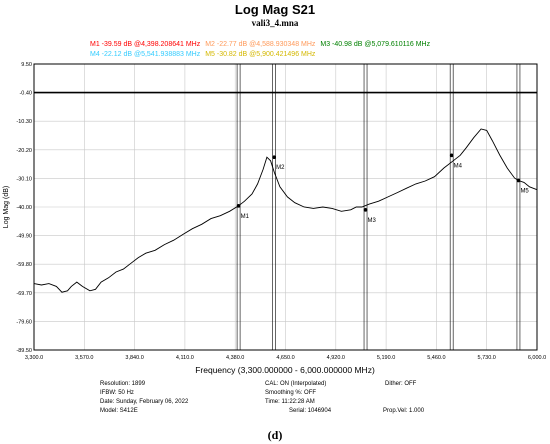  What do you see at coordinates (260, 54) in the screenshot?
I see `marker-readout-m5: M5 -30.82 dB @5,900.421496 MHz` at bounding box center [260, 54].